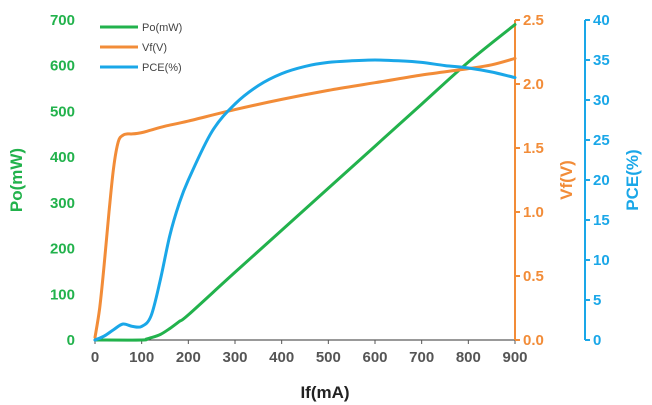 The image size is (652, 405). I want to click on x-tick-label: 600, so click(374, 357).